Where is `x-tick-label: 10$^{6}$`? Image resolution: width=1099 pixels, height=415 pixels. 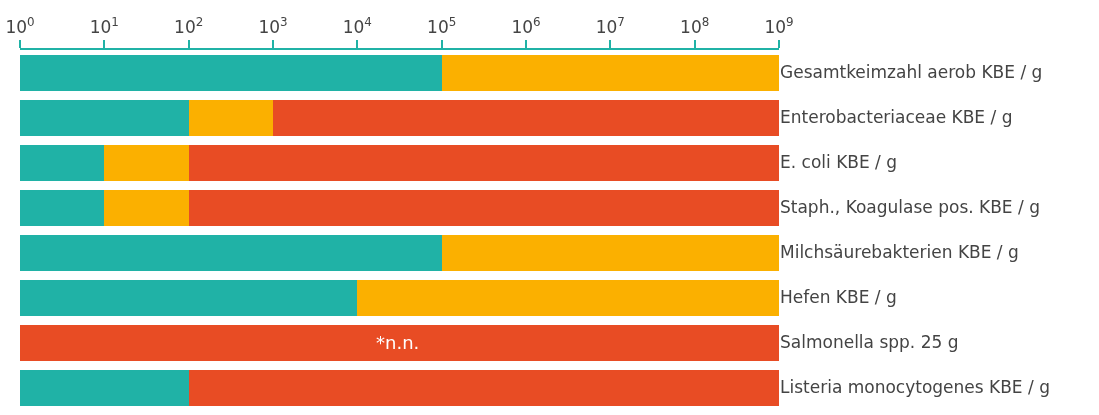 x-tick-label: 10$^{6}$ is located at coordinates (526, 26).